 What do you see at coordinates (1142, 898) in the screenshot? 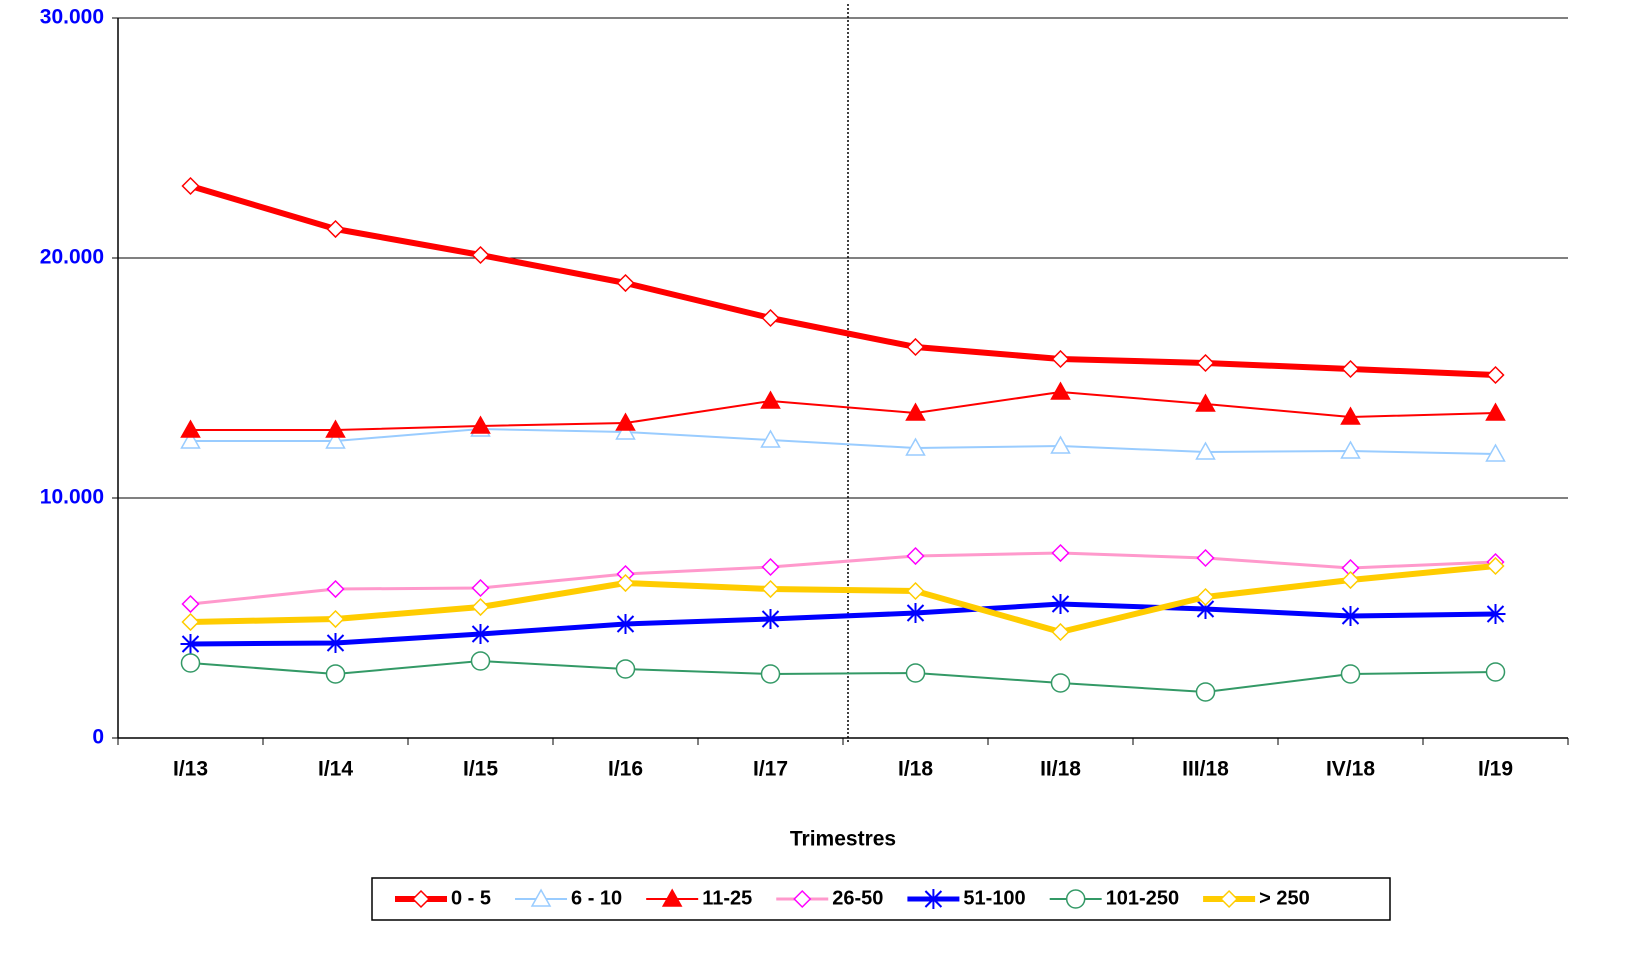
I see `legend-label: 101-250` at bounding box center [1142, 898].